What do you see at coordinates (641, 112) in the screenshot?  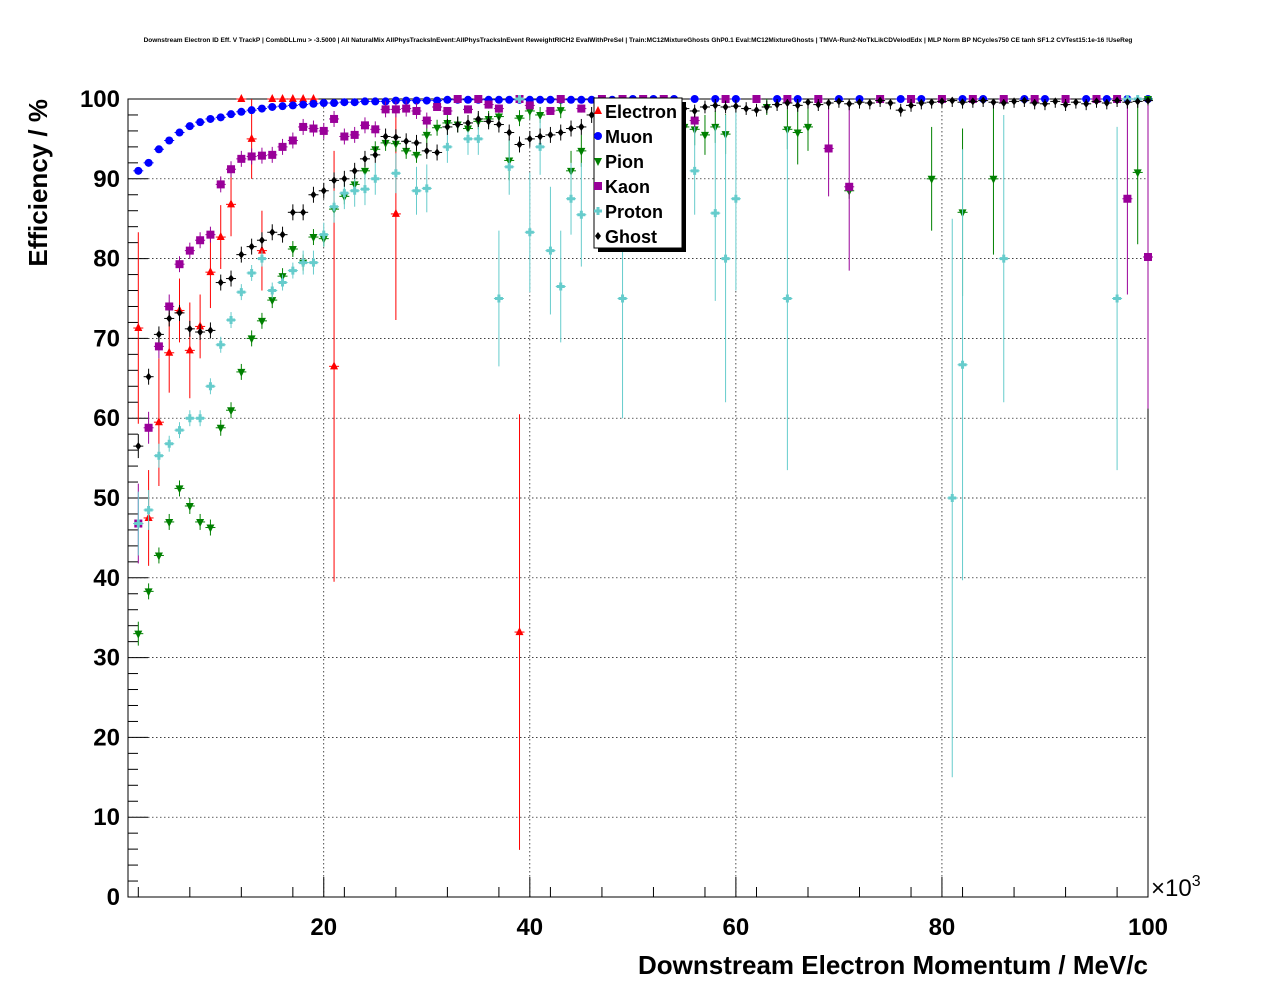 I see `legend-label-electron: Electron` at bounding box center [641, 112].